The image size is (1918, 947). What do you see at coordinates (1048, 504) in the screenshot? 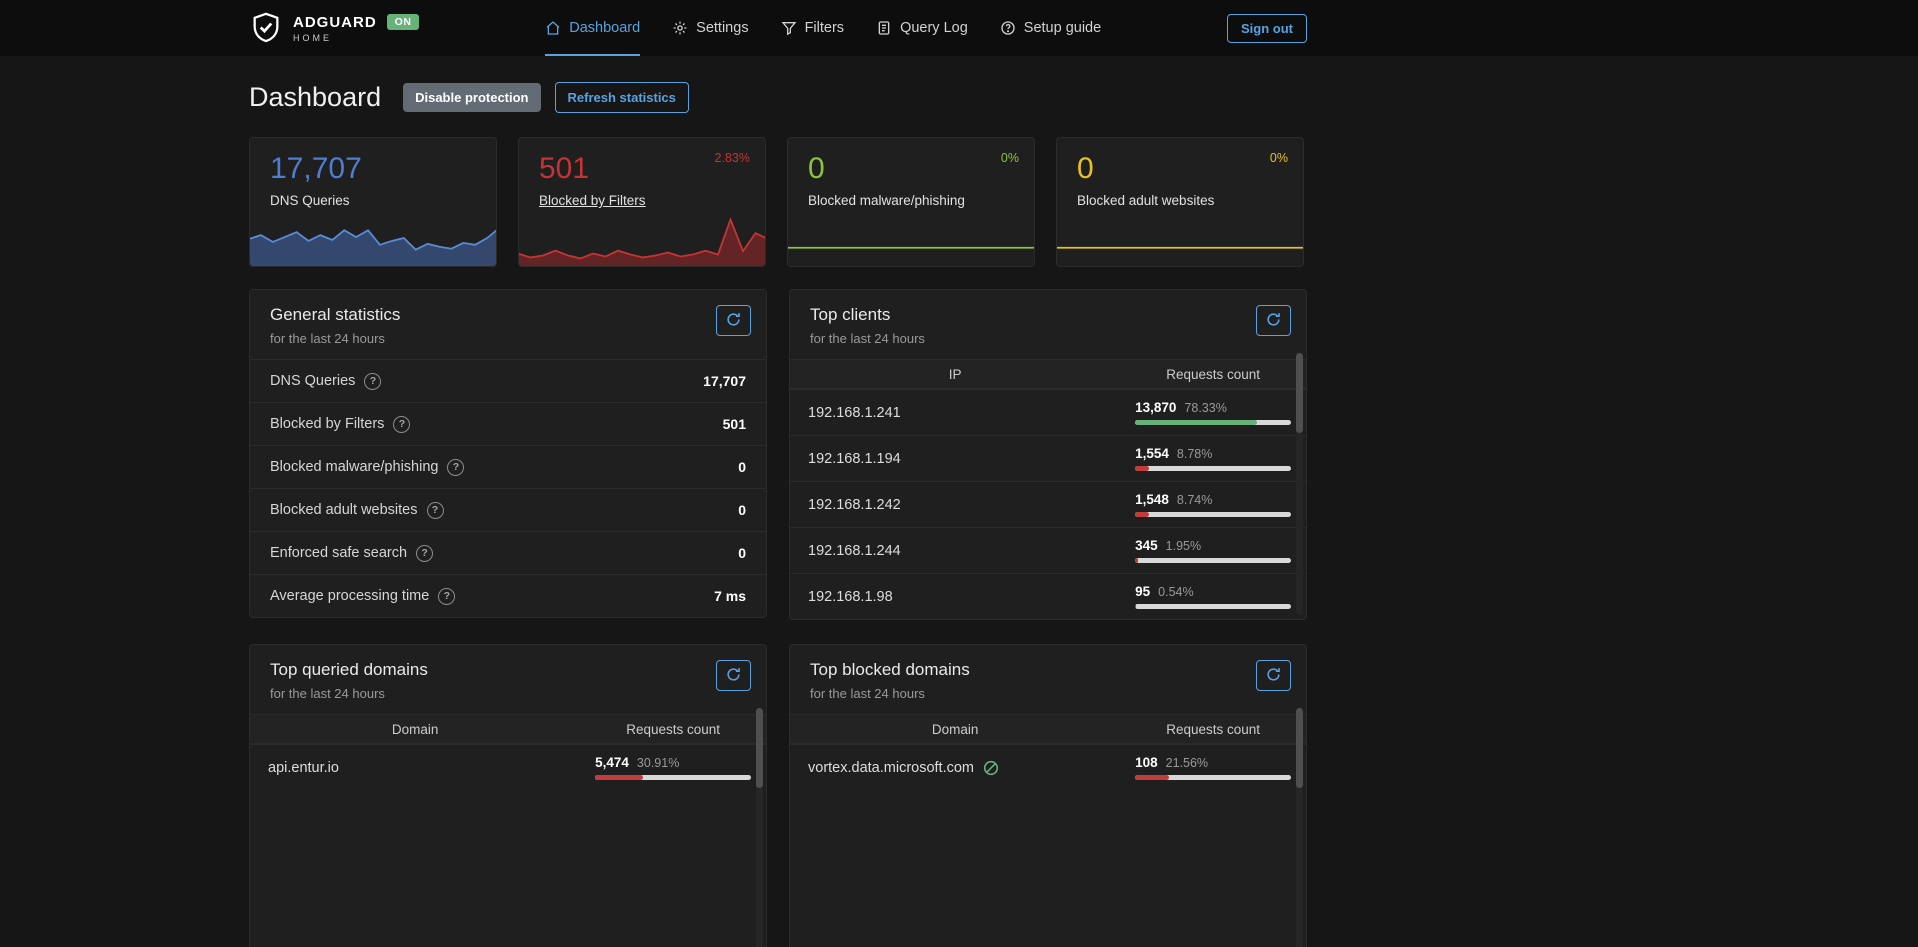
I see `table-row: 192.168.1.242 1,548 8.74%` at bounding box center [1048, 504].